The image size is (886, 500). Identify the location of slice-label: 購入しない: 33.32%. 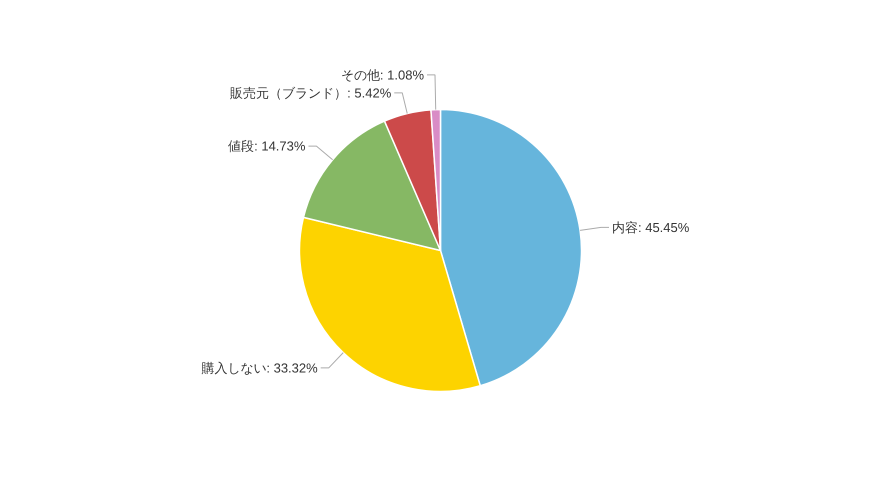
(259, 368).